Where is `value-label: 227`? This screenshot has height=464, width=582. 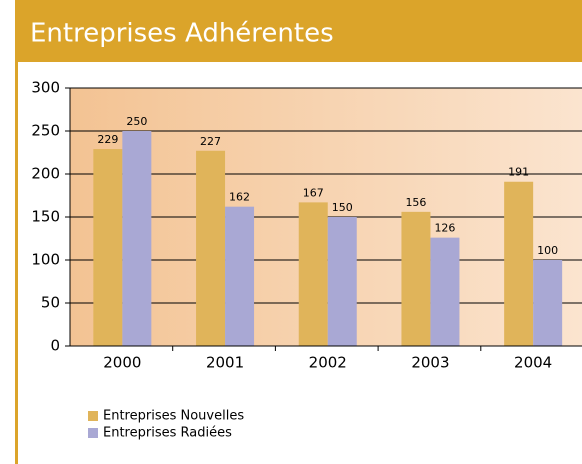
value-label: 227 is located at coordinates (210, 141).